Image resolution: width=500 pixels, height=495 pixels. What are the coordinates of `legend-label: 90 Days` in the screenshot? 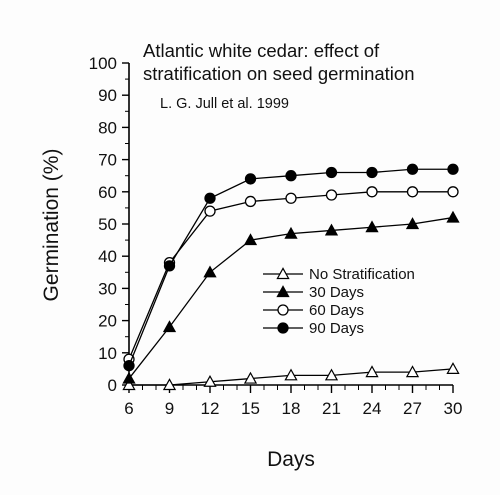 It's located at (336, 328).